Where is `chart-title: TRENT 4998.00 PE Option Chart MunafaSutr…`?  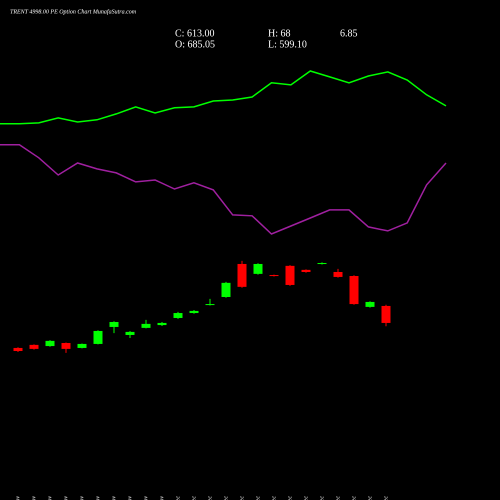
chart-title: TRENT 4998.00 PE Option Chart MunafaSutr… is located at coordinates (73, 11).